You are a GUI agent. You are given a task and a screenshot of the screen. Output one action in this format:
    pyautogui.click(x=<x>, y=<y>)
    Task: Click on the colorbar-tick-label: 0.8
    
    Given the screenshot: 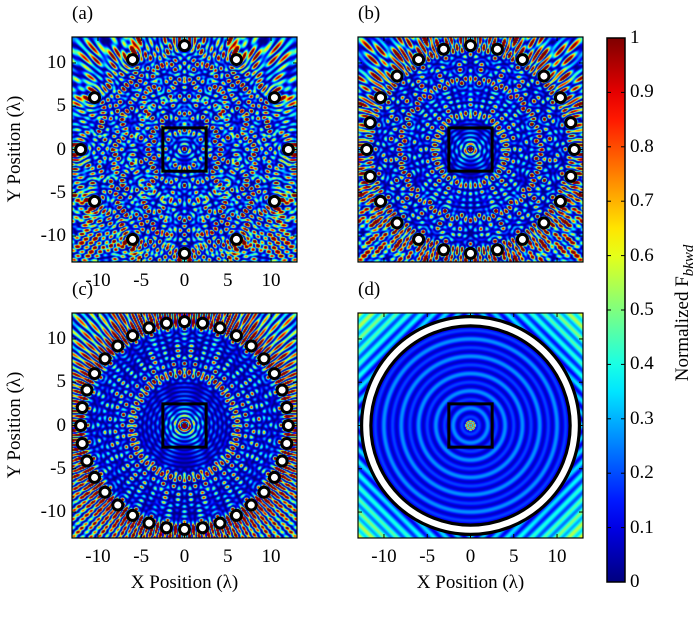 What is the action you would take?
    pyautogui.click(x=642, y=146)
    